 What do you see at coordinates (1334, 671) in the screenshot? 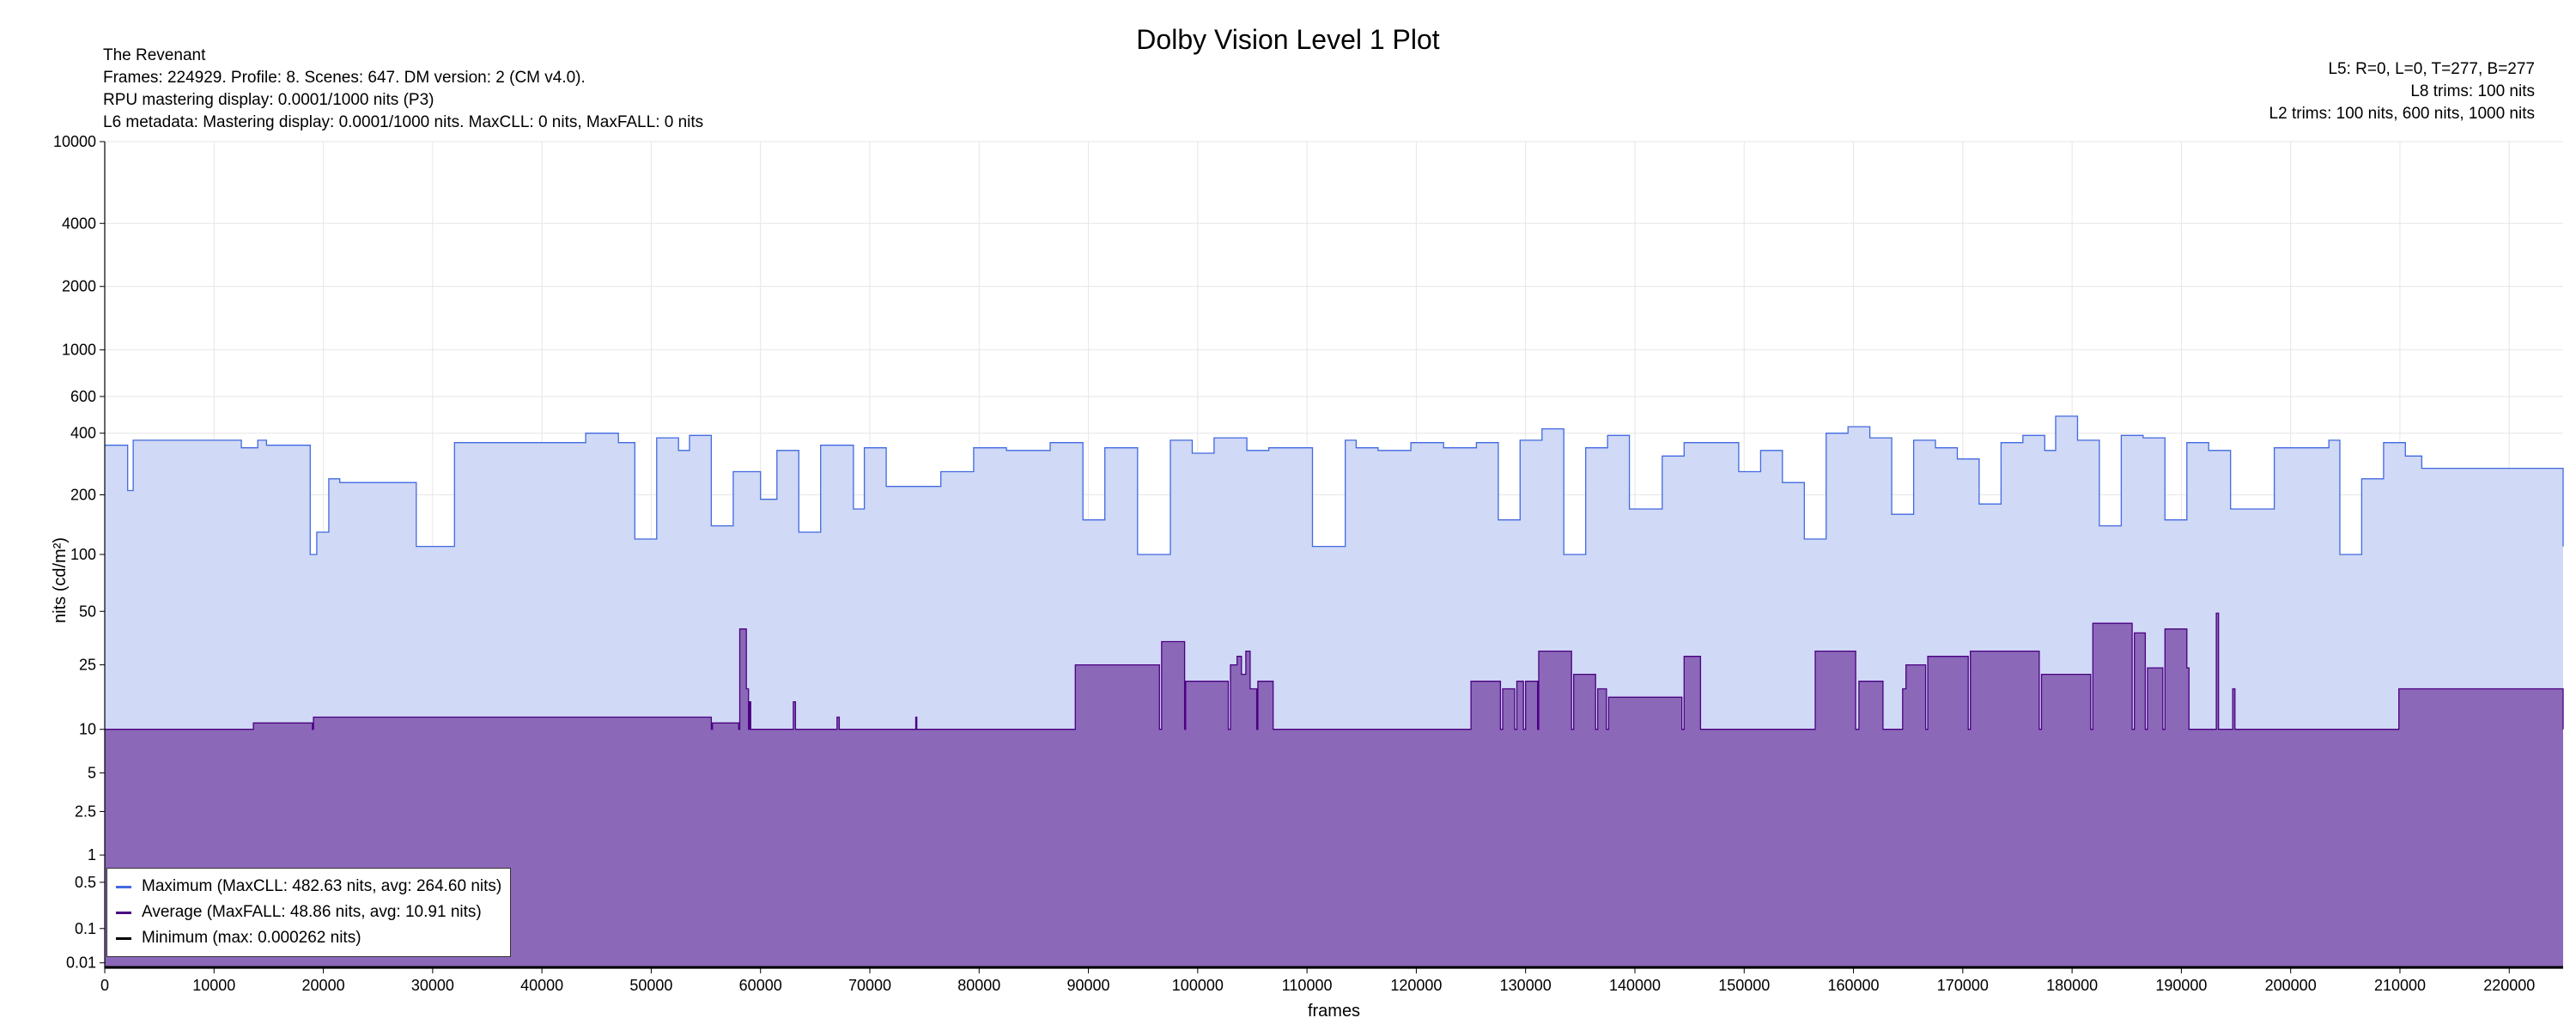
I see `average-line` at bounding box center [1334, 671].